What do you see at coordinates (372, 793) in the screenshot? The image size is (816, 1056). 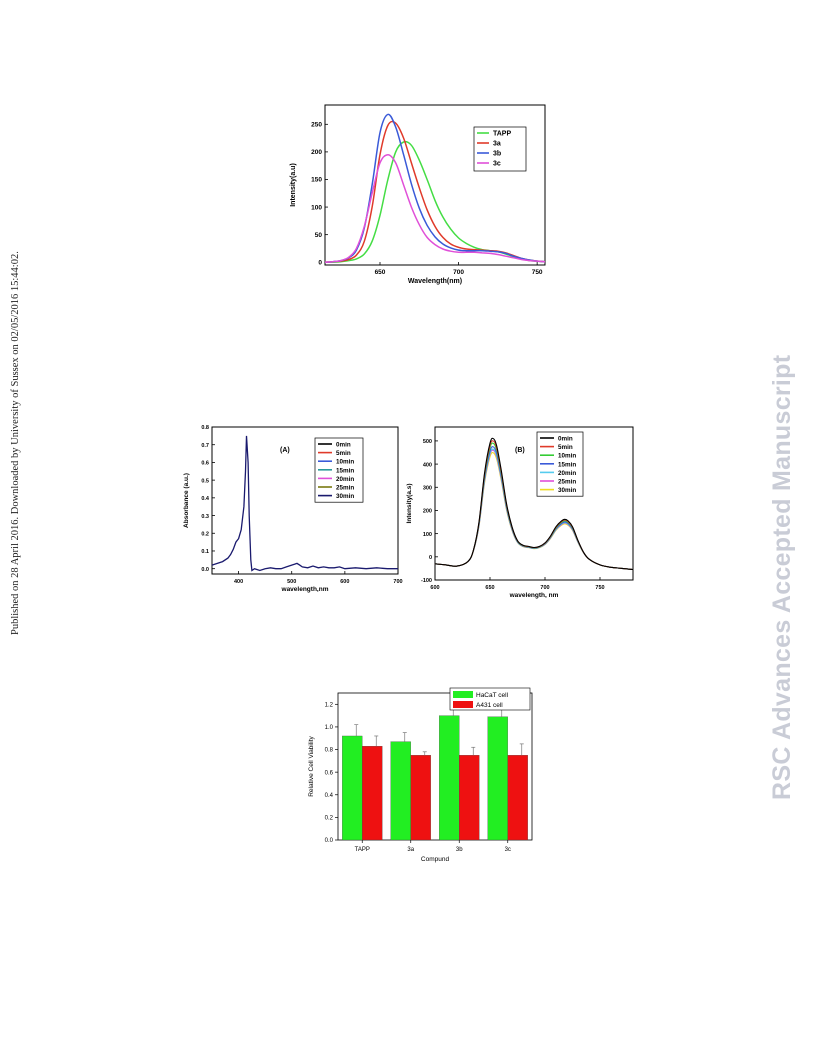 I see `bar-a431-tapp` at bounding box center [372, 793].